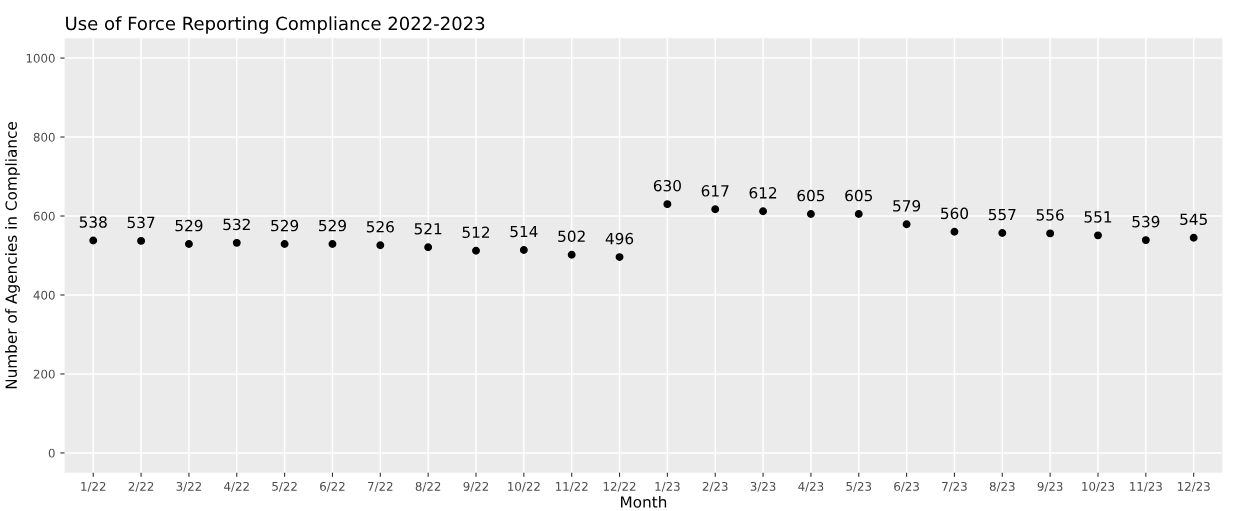 Image resolution: width=1241 pixels, height=511 pixels. Describe the element at coordinates (763, 193) in the screenshot. I see `data-label: 612` at that location.